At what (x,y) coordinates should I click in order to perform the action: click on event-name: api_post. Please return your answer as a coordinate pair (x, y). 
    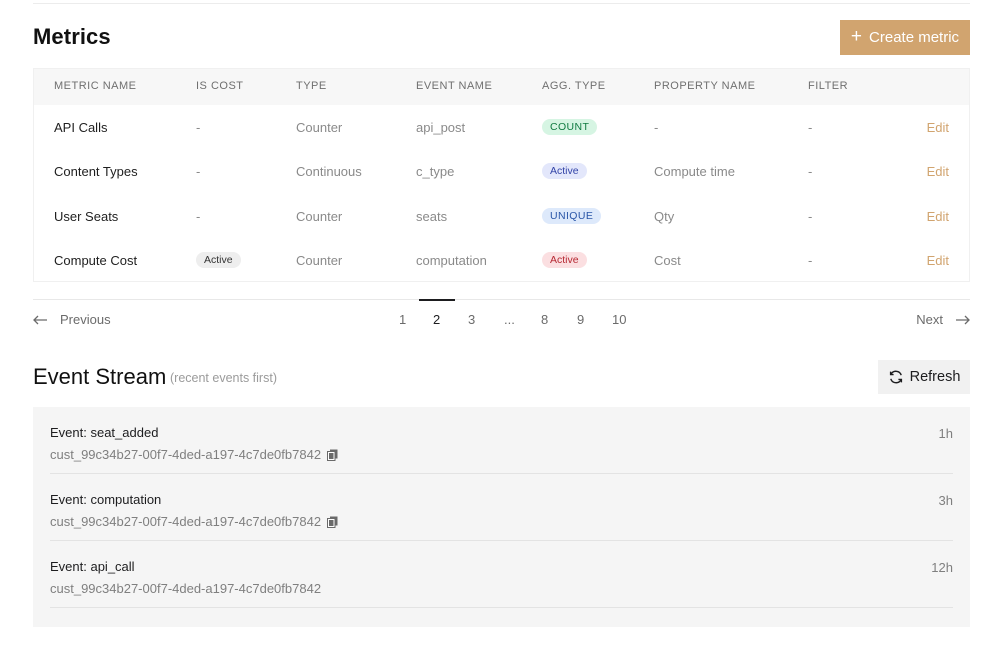
    Looking at the image, I should click on (441, 127).